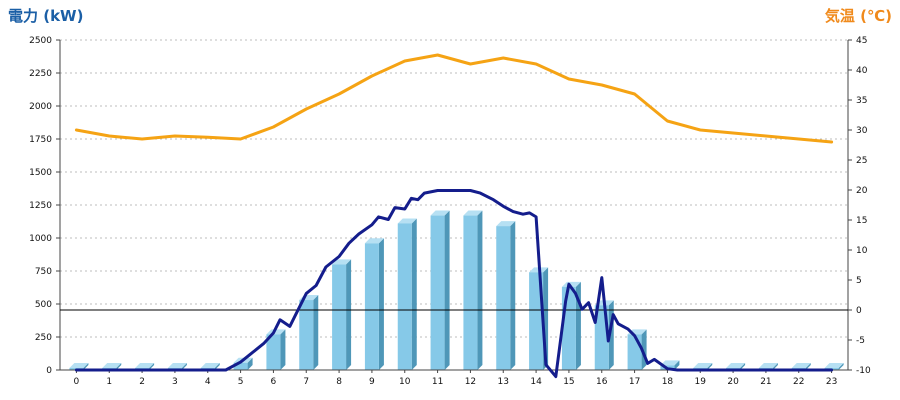  Describe the element at coordinates (40, 206) in the screenshot. I see `left-tick-label: 1250` at that location.